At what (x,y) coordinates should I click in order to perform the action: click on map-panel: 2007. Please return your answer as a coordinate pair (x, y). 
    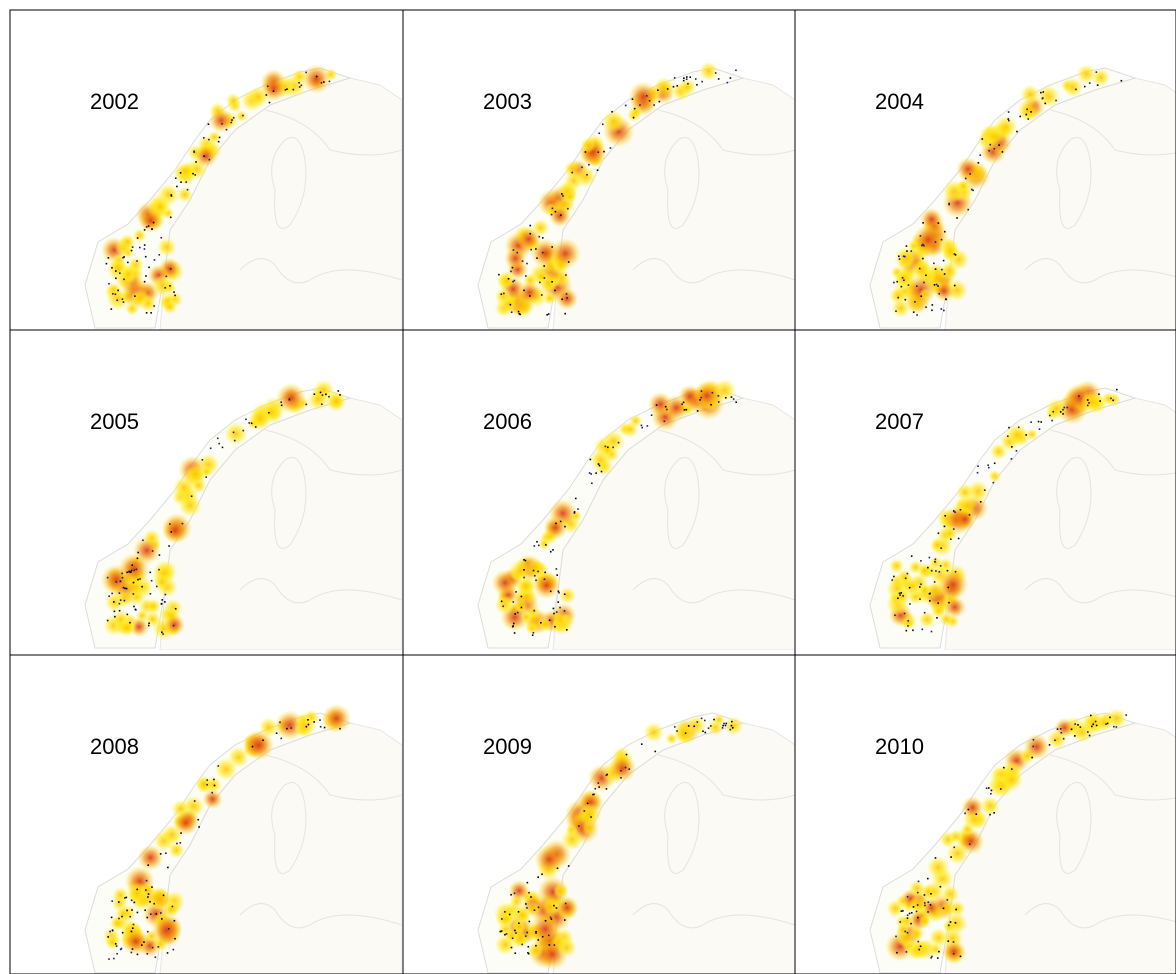
    Looking at the image, I should click on (985, 492).